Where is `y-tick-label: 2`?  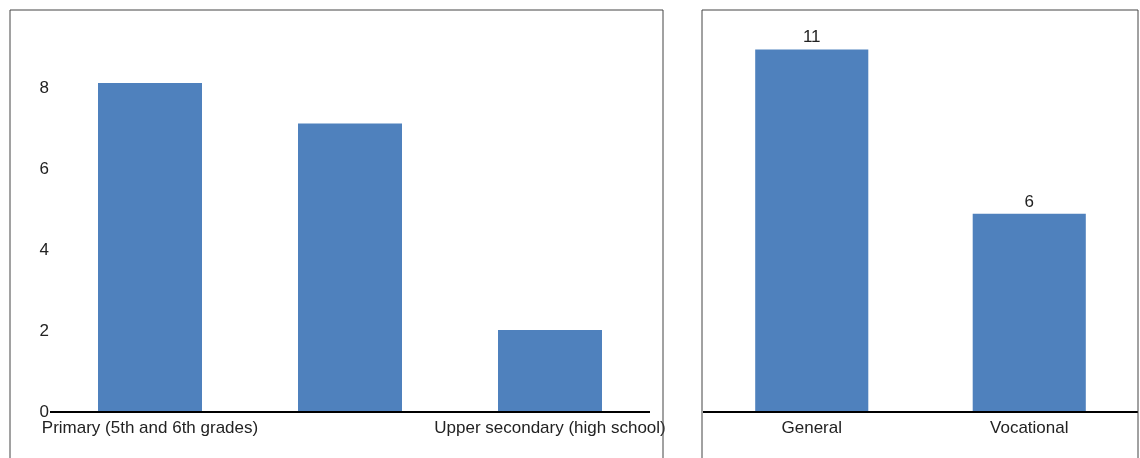
y-tick-label: 2 is located at coordinates (44, 330).